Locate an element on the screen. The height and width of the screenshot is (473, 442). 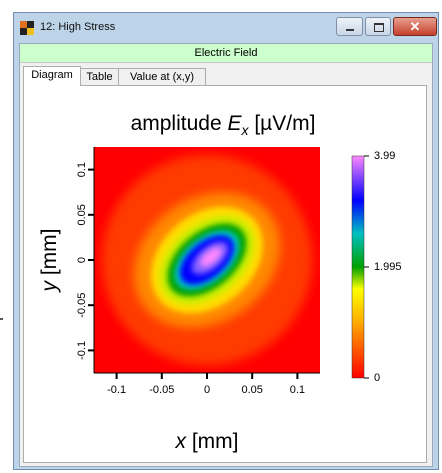
colorbar-tick-label: 1.995 is located at coordinates (388, 267).